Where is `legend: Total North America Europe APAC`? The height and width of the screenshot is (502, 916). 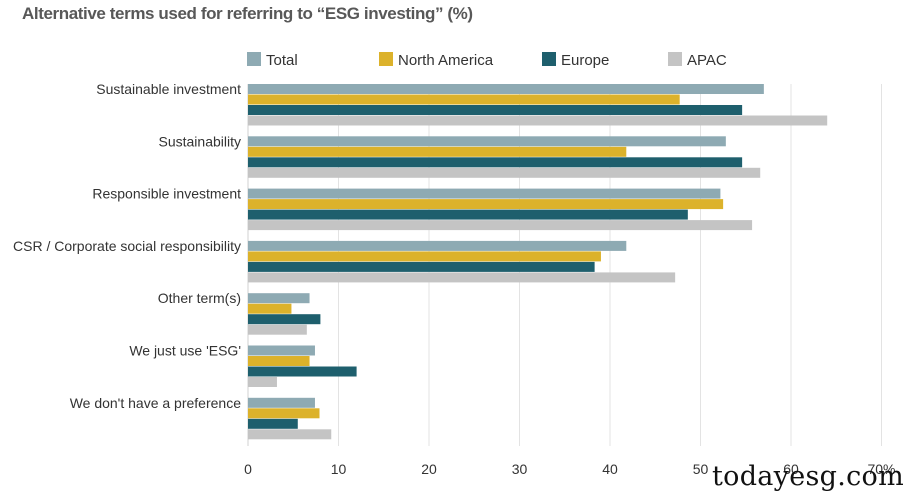
legend: Total North America Europe APAC is located at coordinates (487, 60).